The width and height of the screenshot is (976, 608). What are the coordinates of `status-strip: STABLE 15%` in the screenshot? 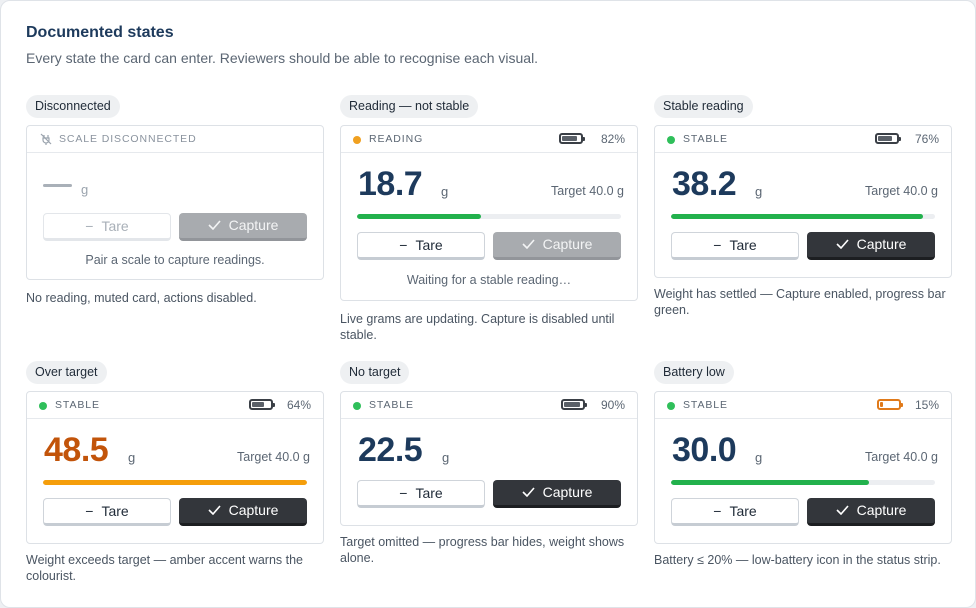 It's located at (803, 405).